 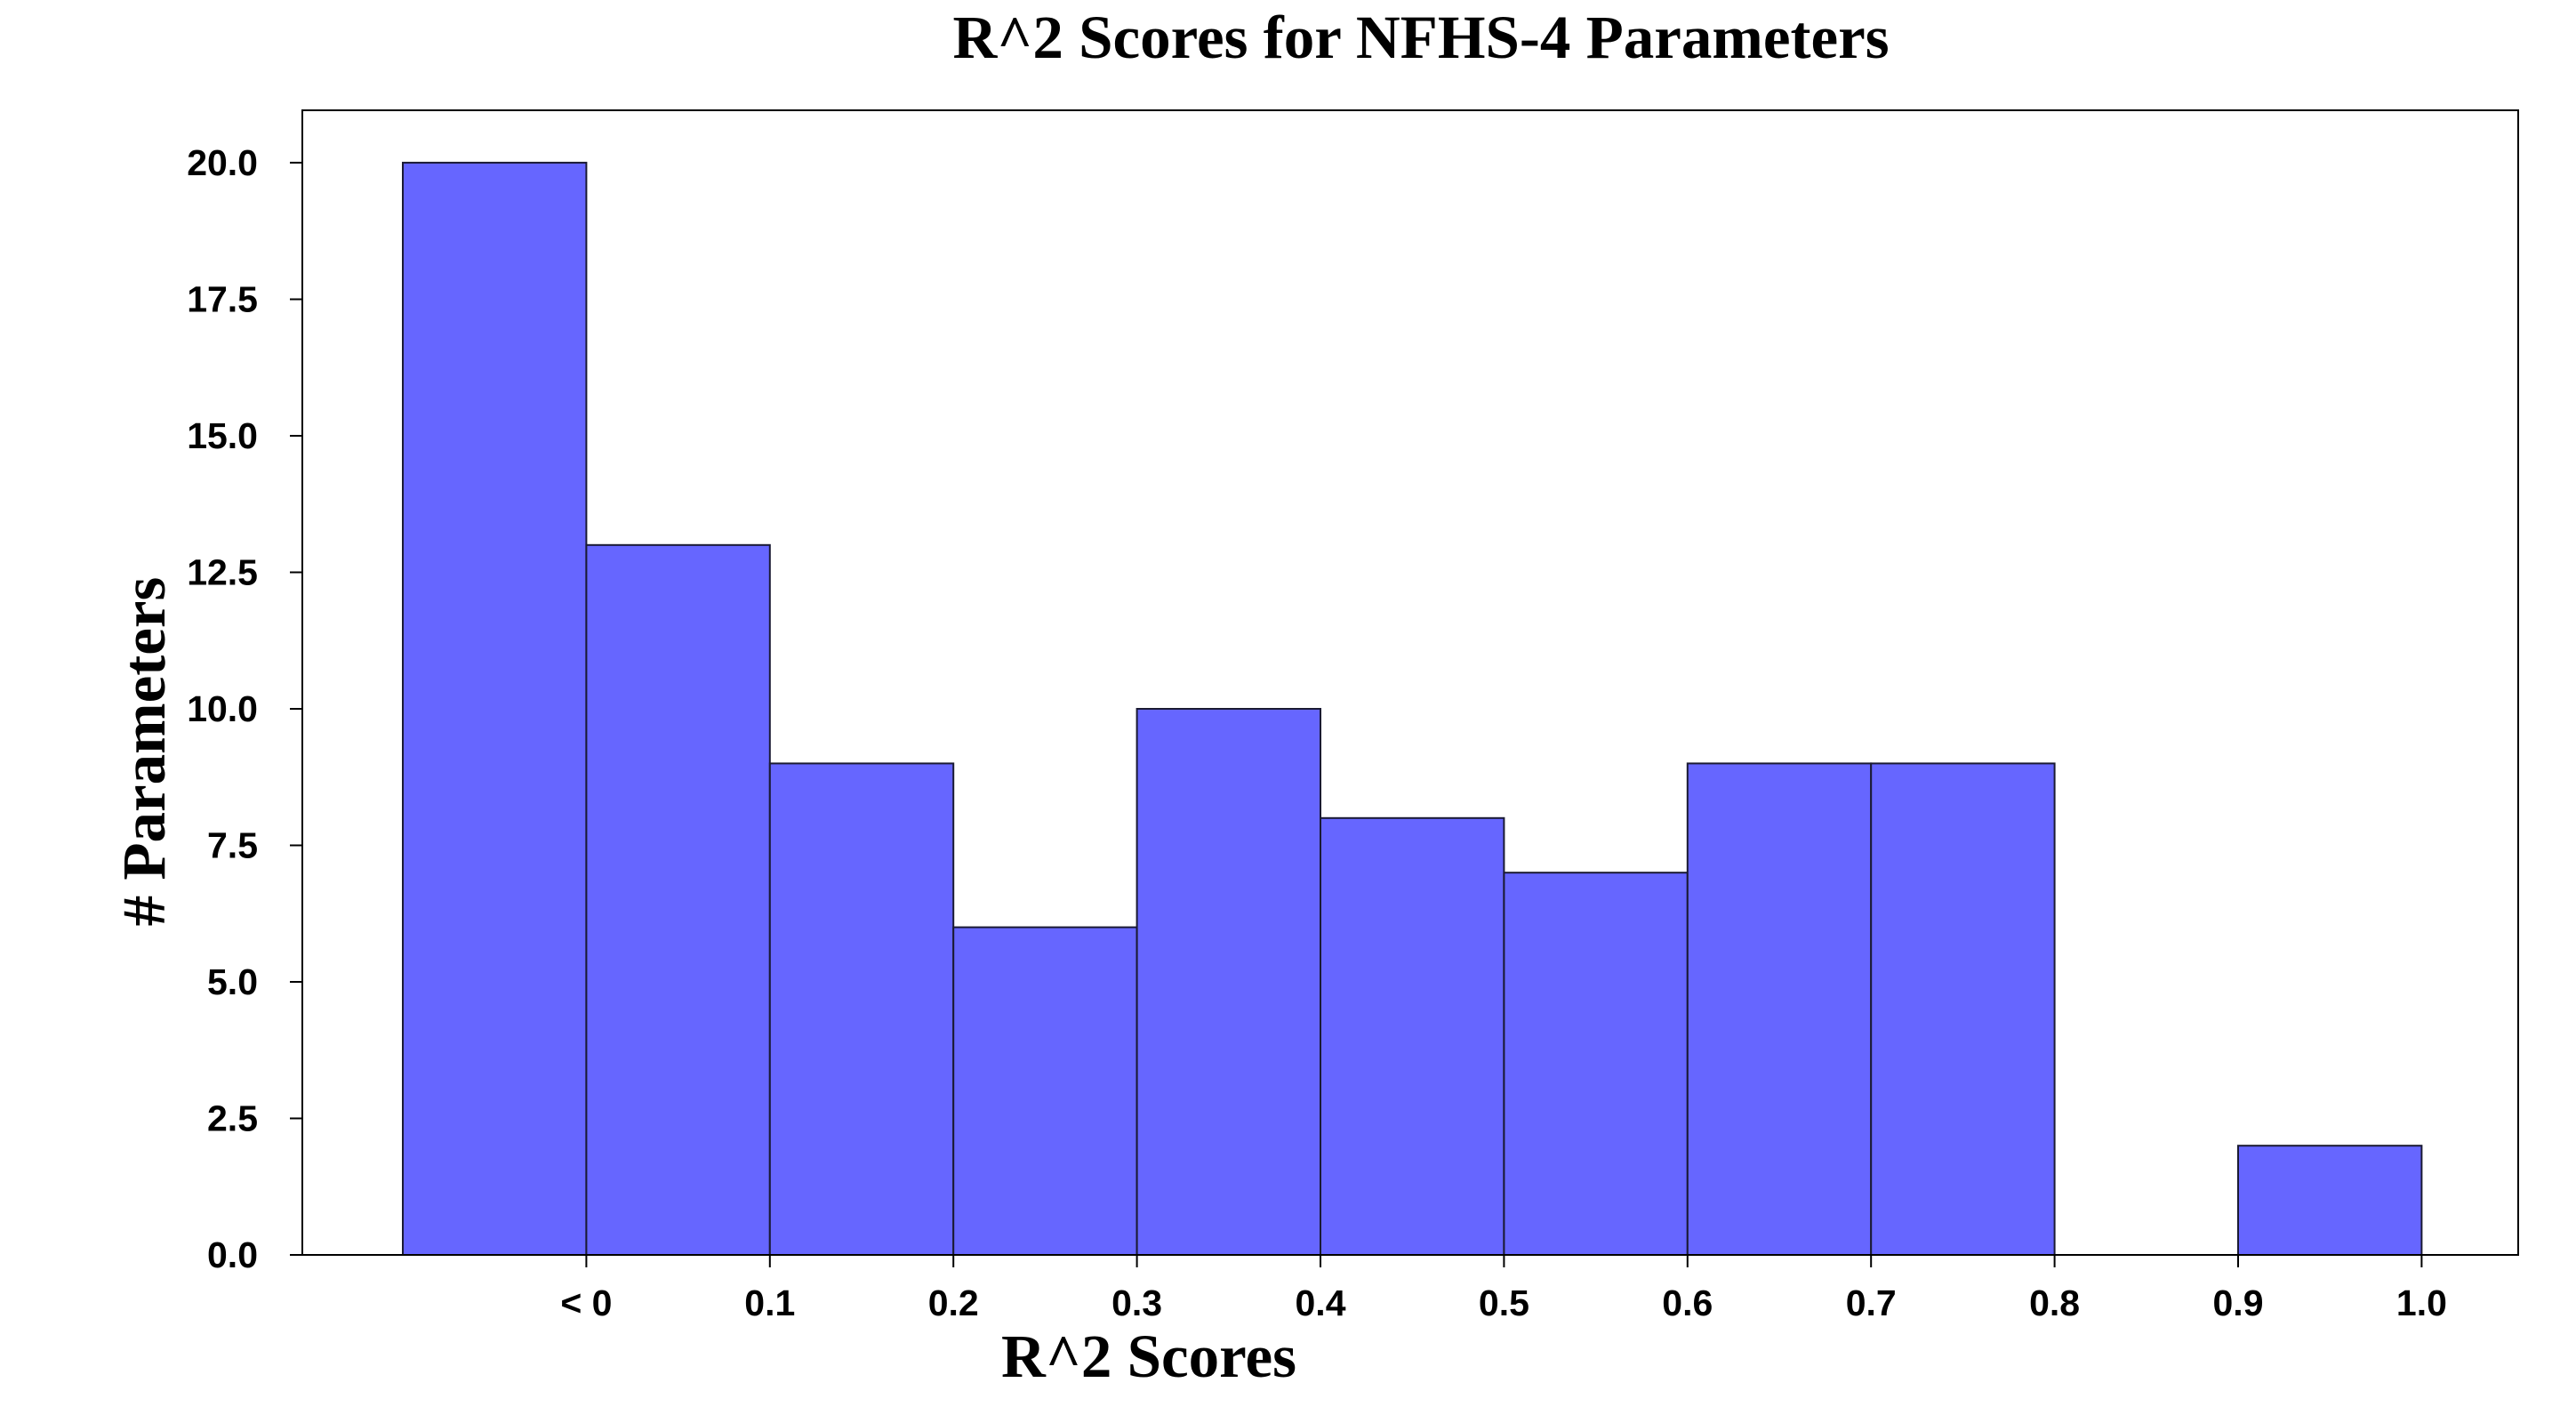 What do you see at coordinates (232, 1118) in the screenshot?
I see `y-tick-label: 2.5` at bounding box center [232, 1118].